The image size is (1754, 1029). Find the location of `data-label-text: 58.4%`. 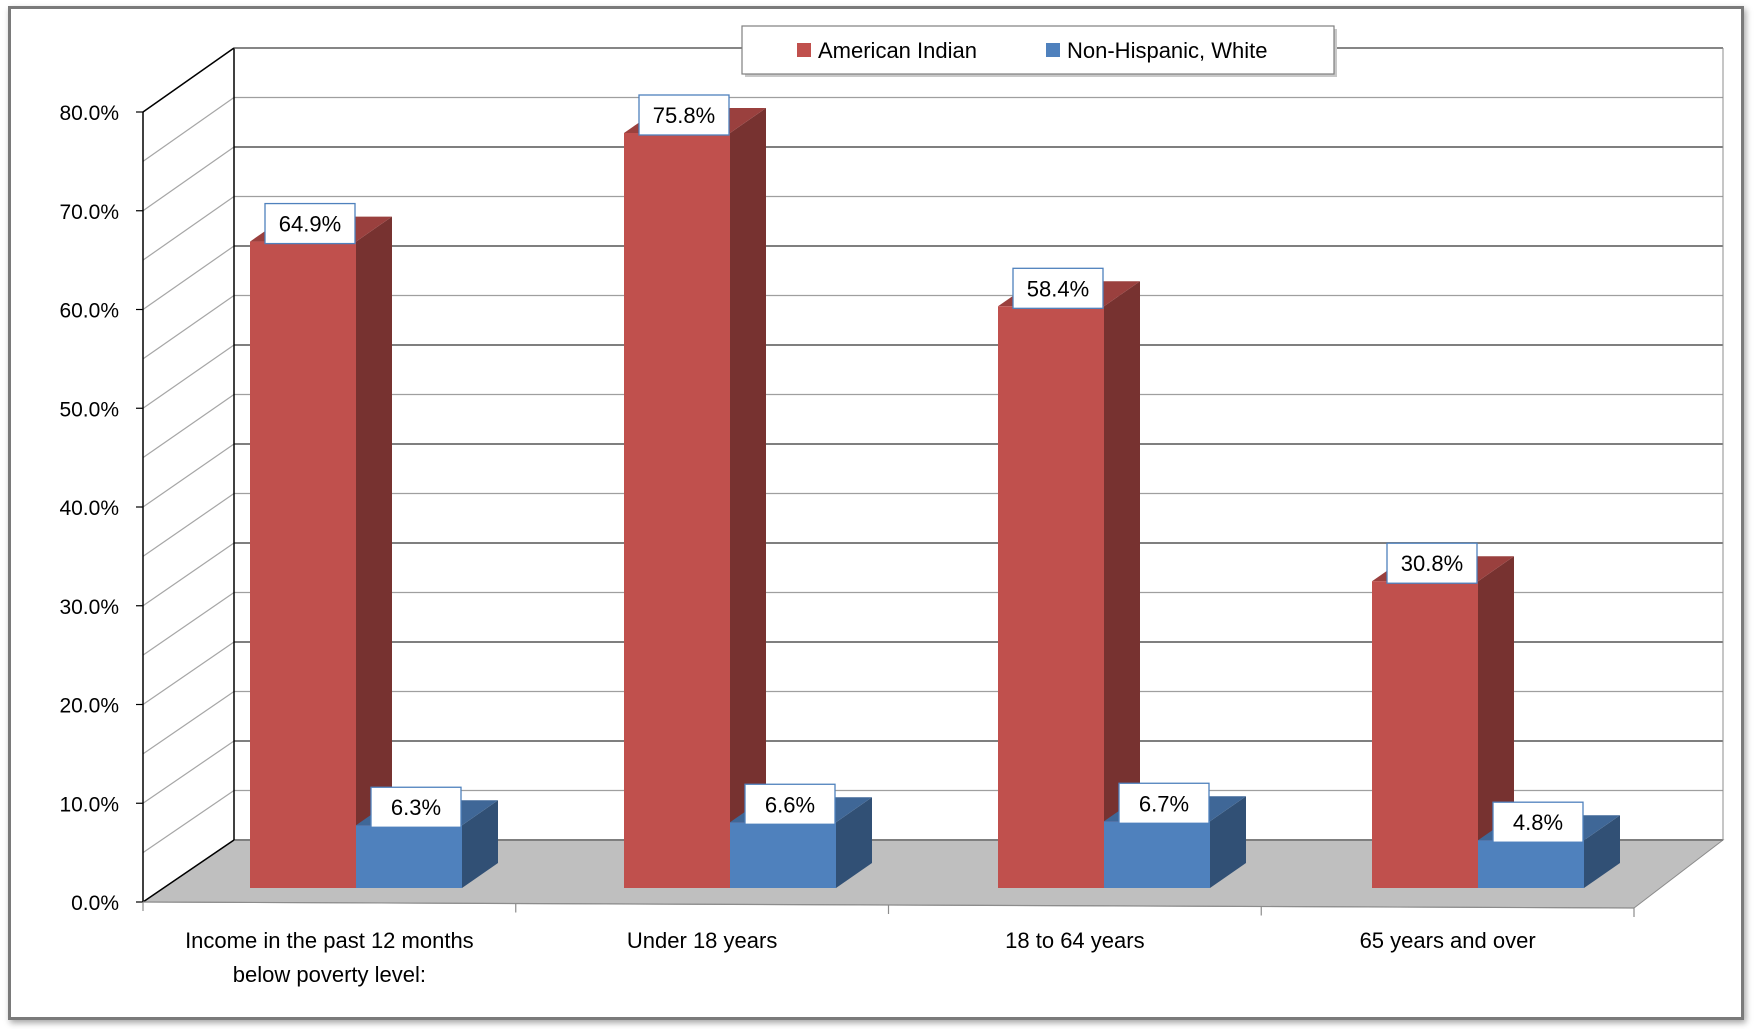

data-label-text: 58.4% is located at coordinates (1058, 288).